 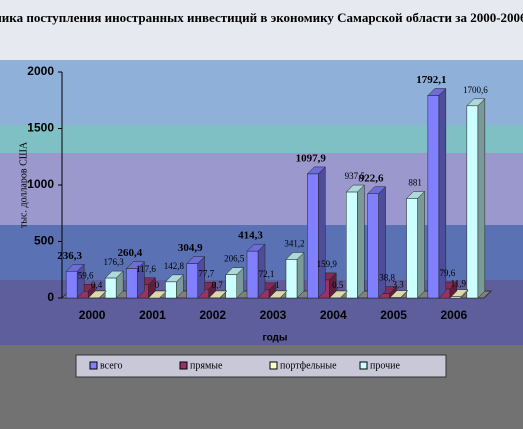 What do you see at coordinates (308, 365) in the screenshot?
I see `legend-label: портфельные` at bounding box center [308, 365].